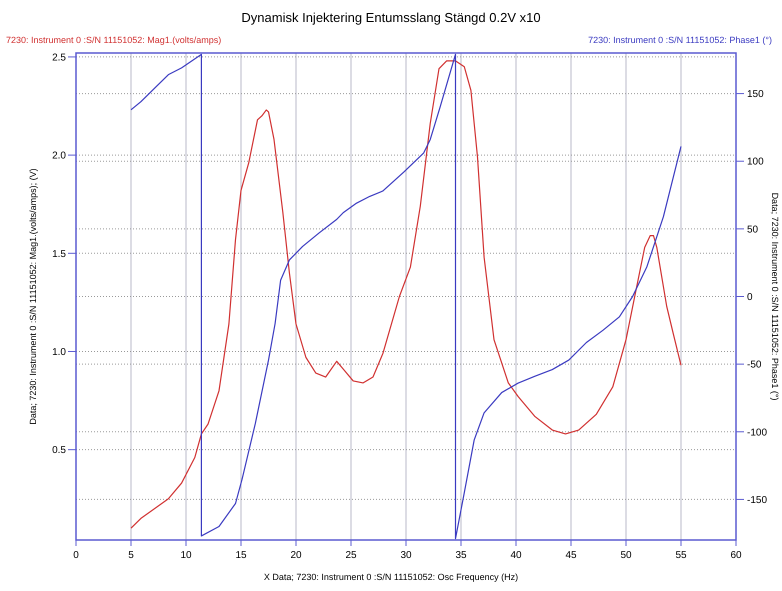 Image resolution: width=782 pixels, height=591 pixels. I want to click on y-tick-label: 2.0, so click(59, 156).